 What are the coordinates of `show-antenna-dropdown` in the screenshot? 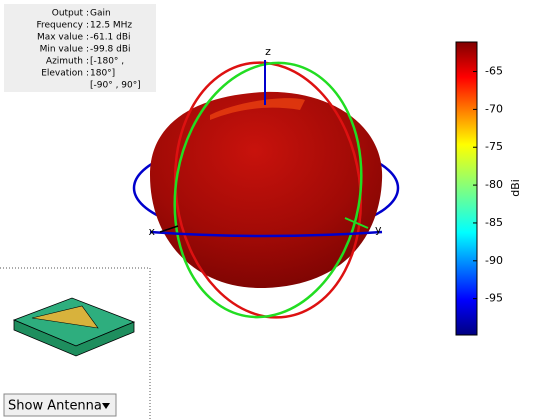 It's located at (60, 405).